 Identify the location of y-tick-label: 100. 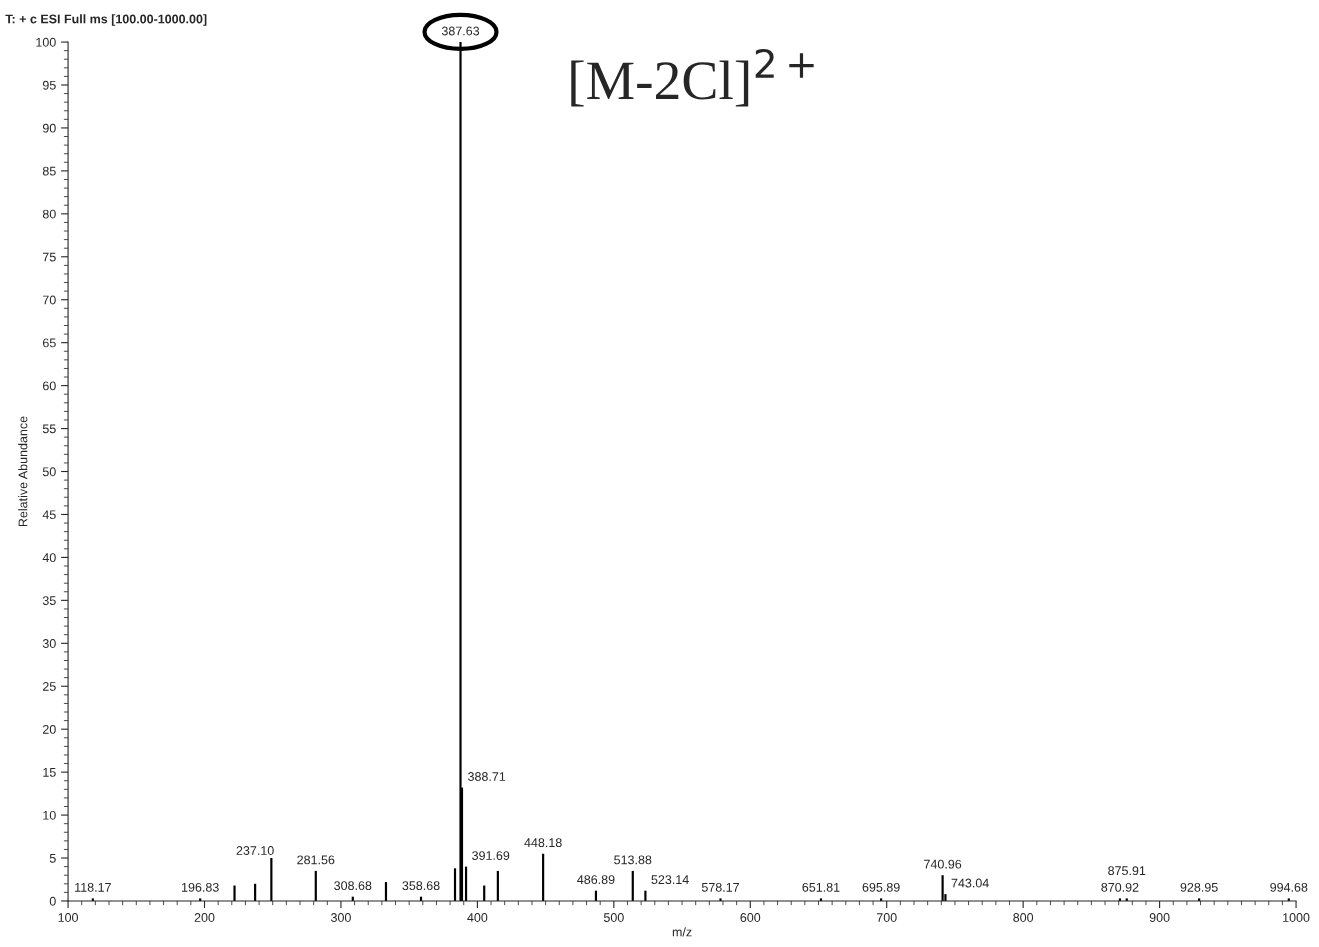
(46, 42).